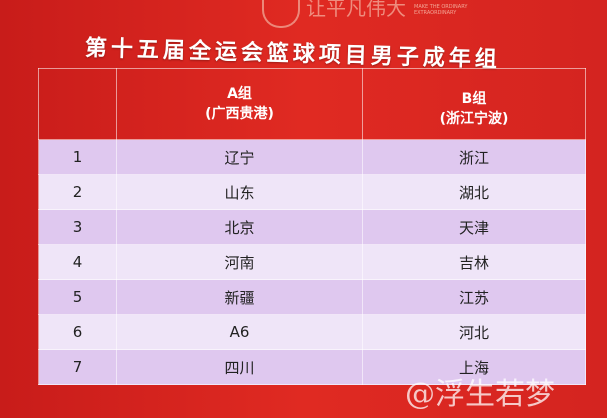  I want to click on logo-slogan: 让平凡伟大, so click(356, 10).